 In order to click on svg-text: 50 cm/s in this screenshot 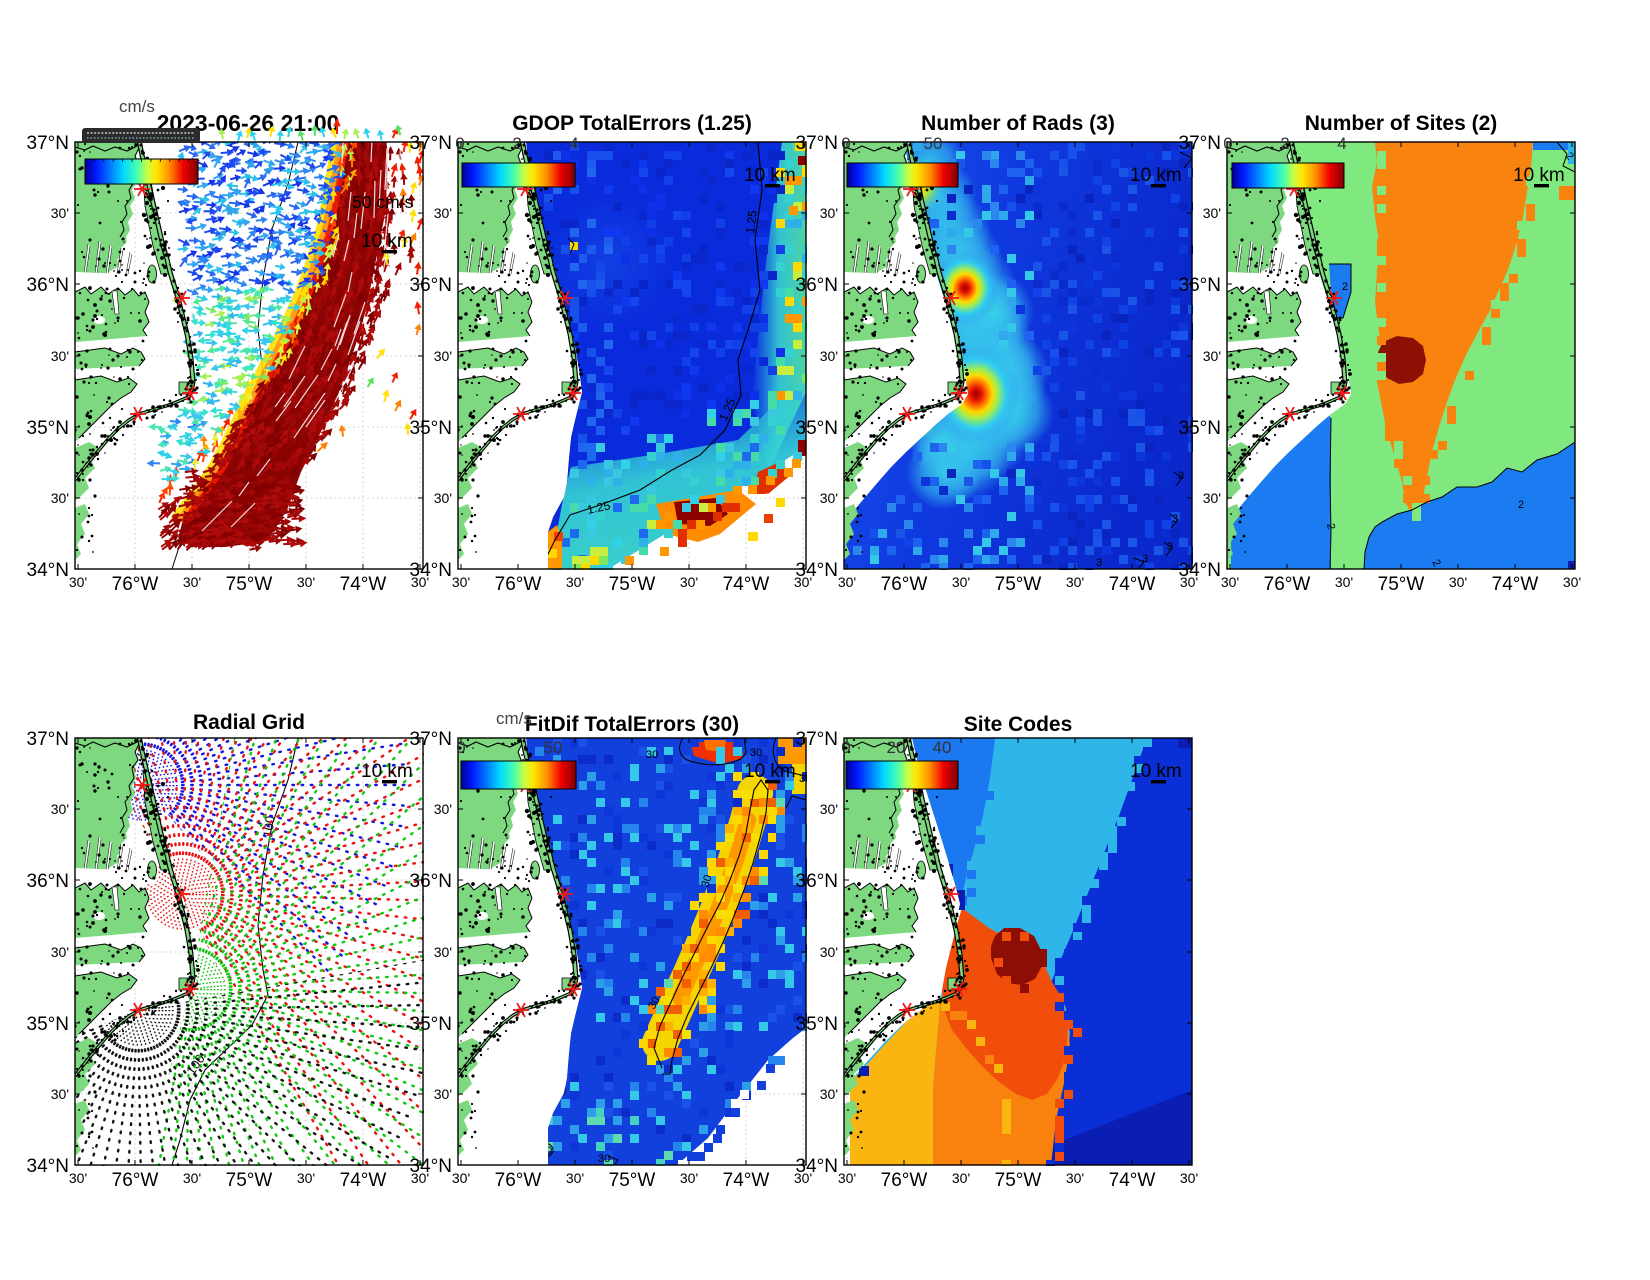, I will do `click(383, 202)`.